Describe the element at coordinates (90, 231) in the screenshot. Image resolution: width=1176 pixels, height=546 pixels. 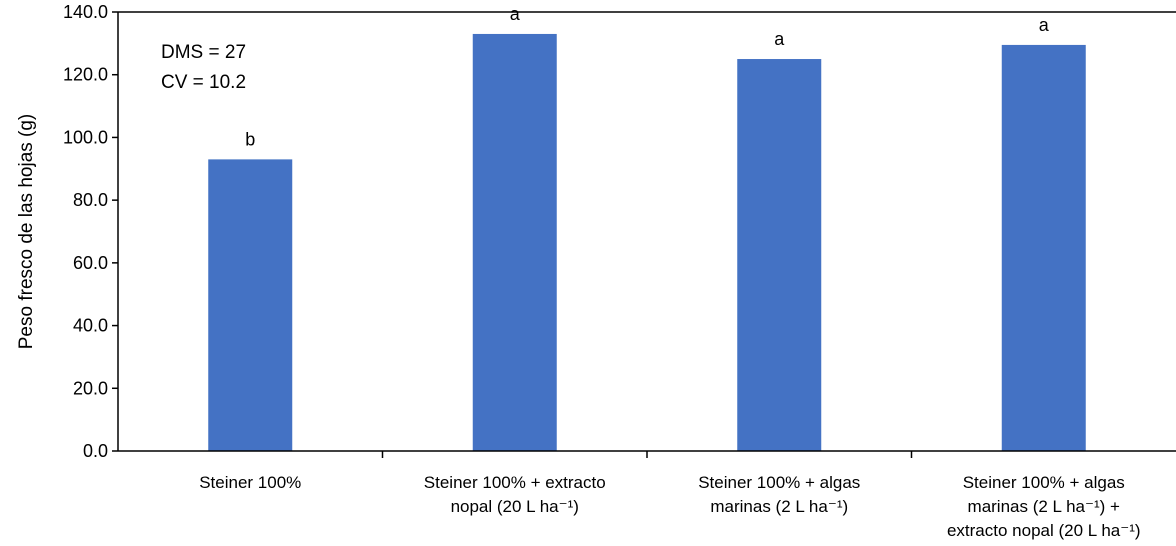
I see `y-axis-ticks: 0.0 20.0 40.0 60.0 80.0 100.0 120.0 140.0` at that location.